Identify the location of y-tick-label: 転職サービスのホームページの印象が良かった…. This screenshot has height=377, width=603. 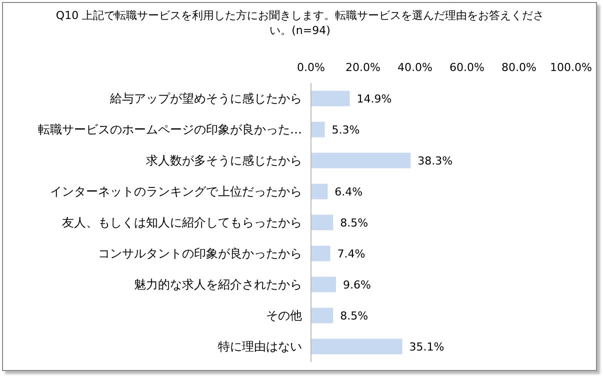
(170, 129).